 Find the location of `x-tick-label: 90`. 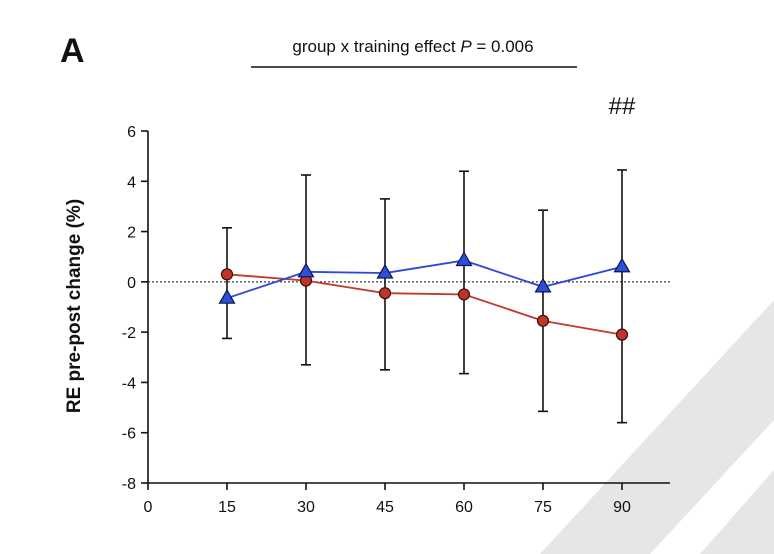

x-tick-label: 90 is located at coordinates (622, 507).